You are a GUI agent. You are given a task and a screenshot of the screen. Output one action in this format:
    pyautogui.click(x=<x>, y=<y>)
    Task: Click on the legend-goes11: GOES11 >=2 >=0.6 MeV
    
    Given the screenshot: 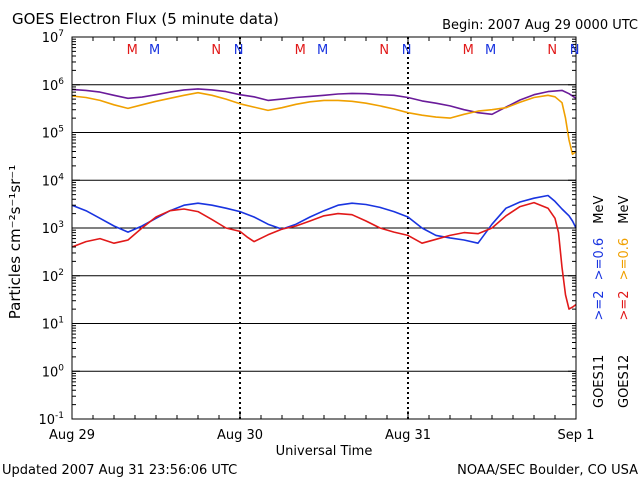 What is the action you would take?
    pyautogui.click(x=599, y=302)
    